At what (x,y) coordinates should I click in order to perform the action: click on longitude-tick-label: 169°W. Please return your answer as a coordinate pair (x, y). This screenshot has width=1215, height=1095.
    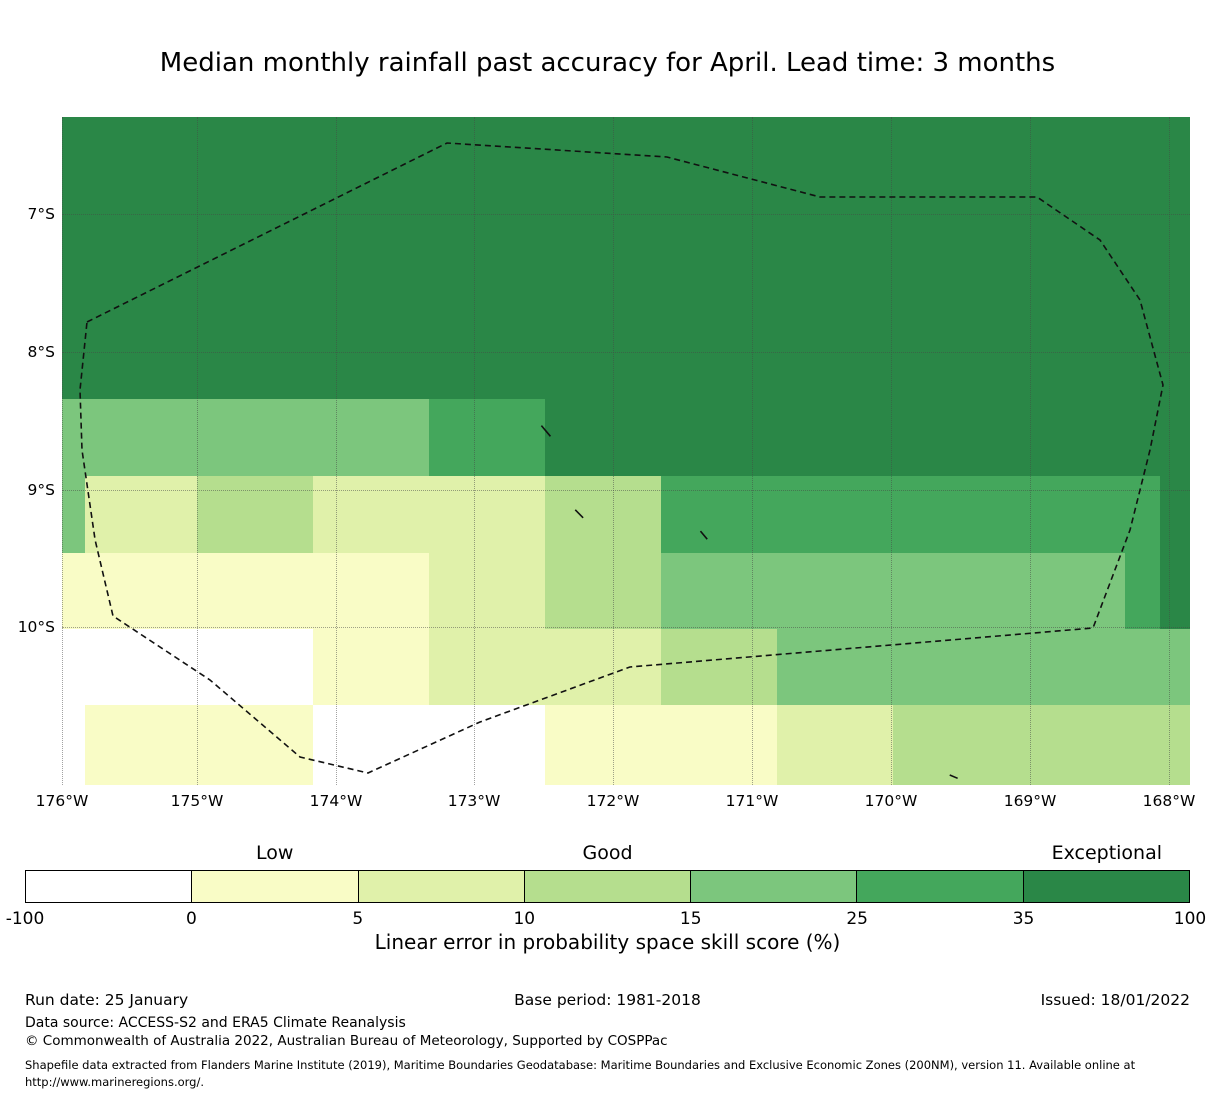
    Looking at the image, I should click on (1030, 801).